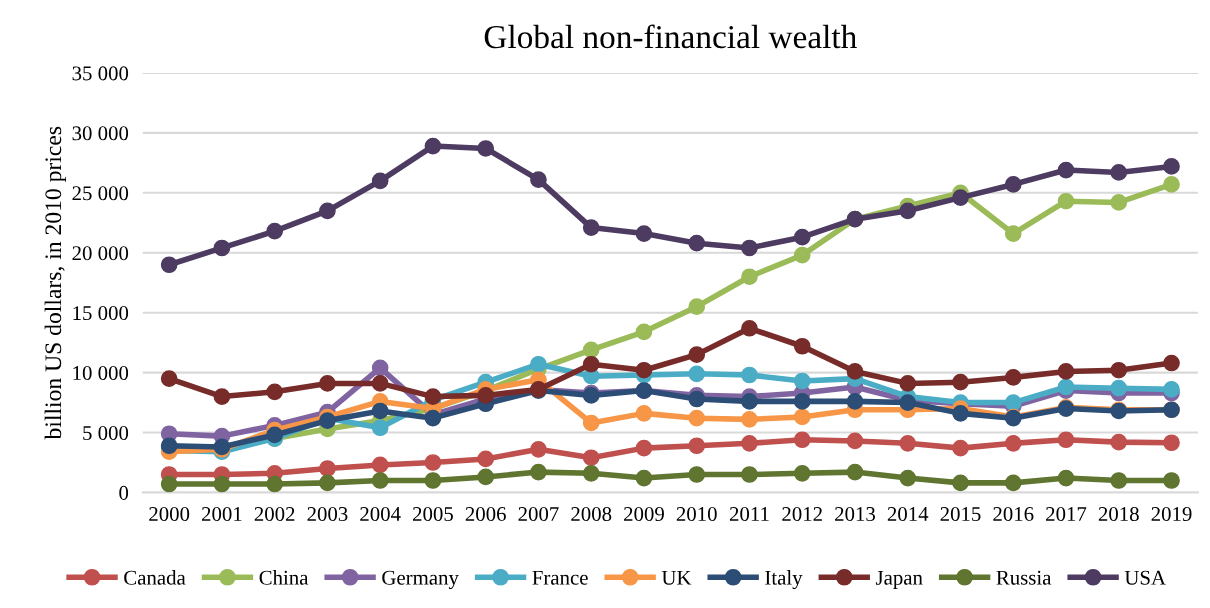  I want to click on y-tick-label: 25 000, so click(100, 193).